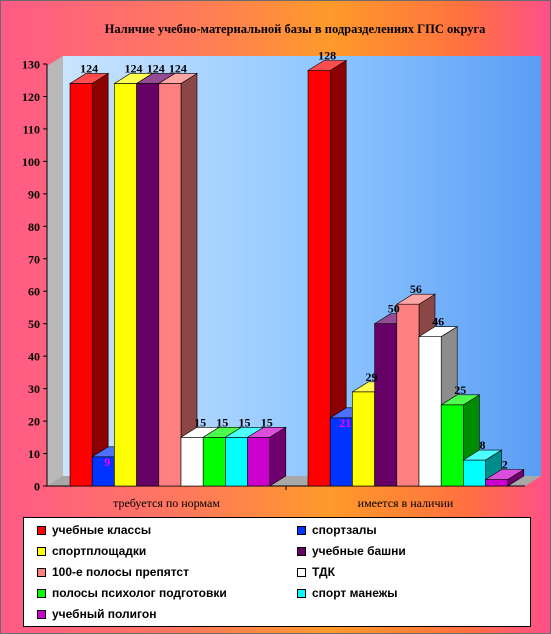 The width and height of the screenshot is (551, 634). What do you see at coordinates (139, 593) in the screenshot?
I see `legend-label: полосы психолог подготовки` at bounding box center [139, 593].